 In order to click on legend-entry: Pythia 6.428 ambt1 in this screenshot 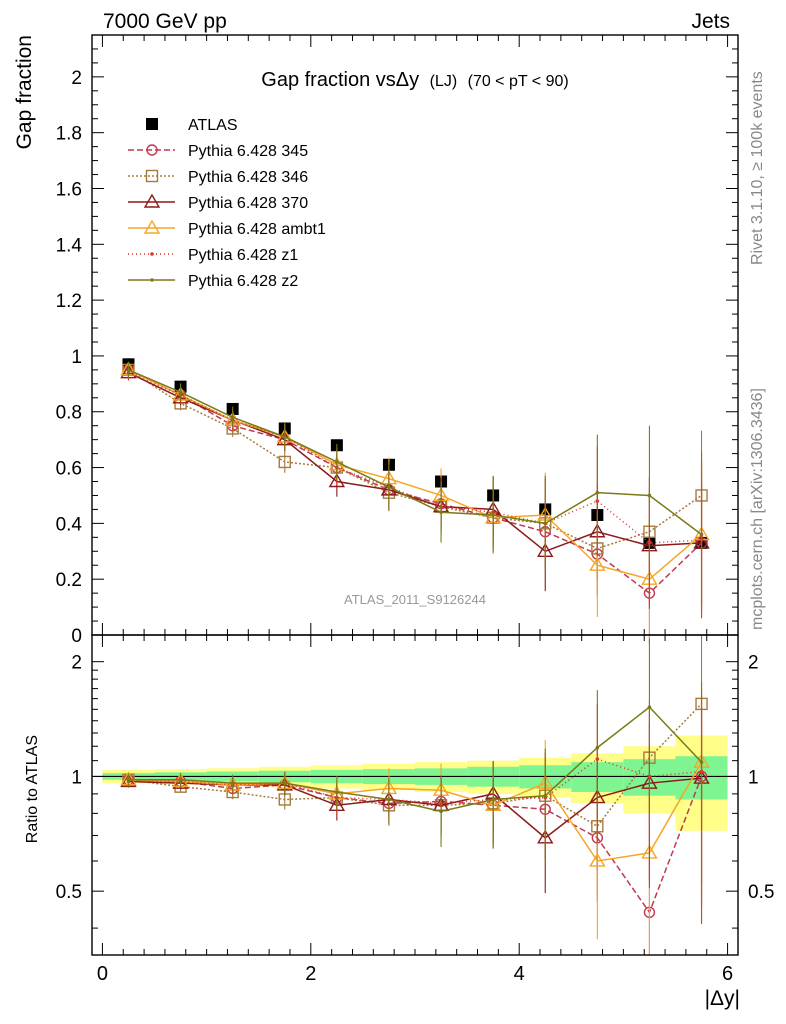, I will do `click(227, 228)`.